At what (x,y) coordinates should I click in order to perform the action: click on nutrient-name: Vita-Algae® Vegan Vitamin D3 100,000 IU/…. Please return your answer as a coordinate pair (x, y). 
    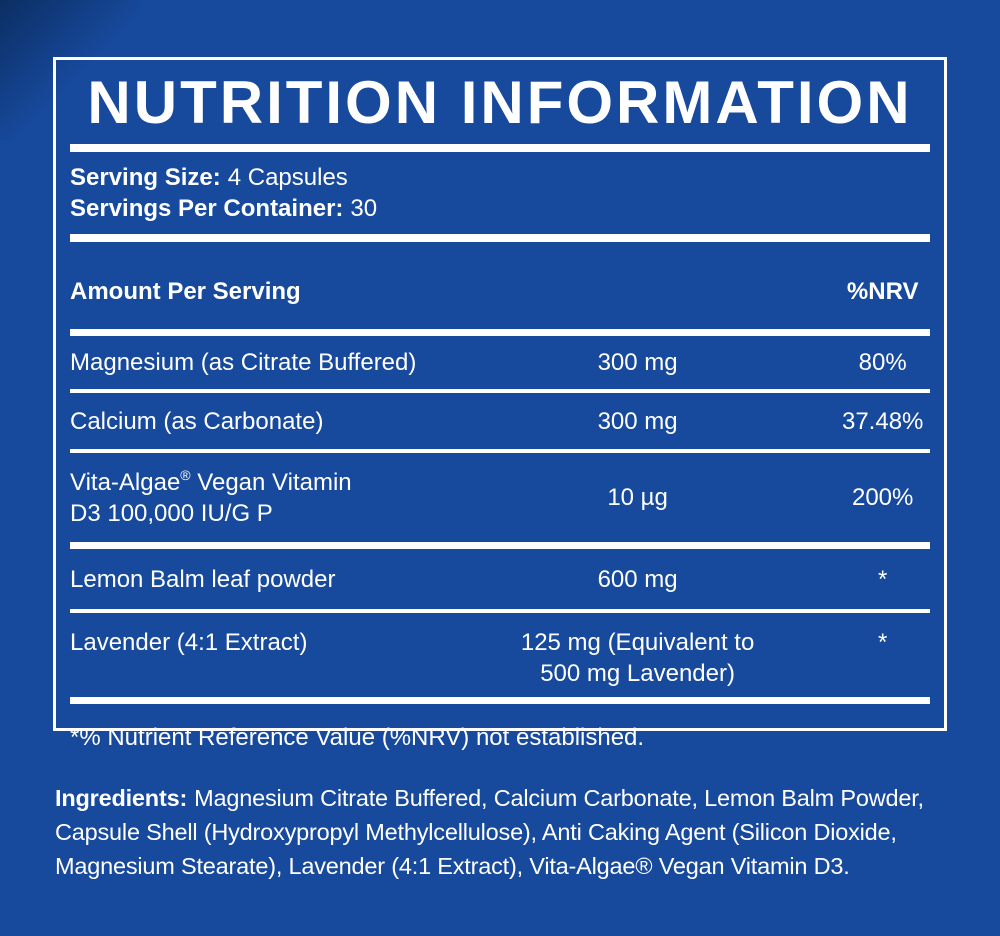
    Looking at the image, I should click on (255, 498).